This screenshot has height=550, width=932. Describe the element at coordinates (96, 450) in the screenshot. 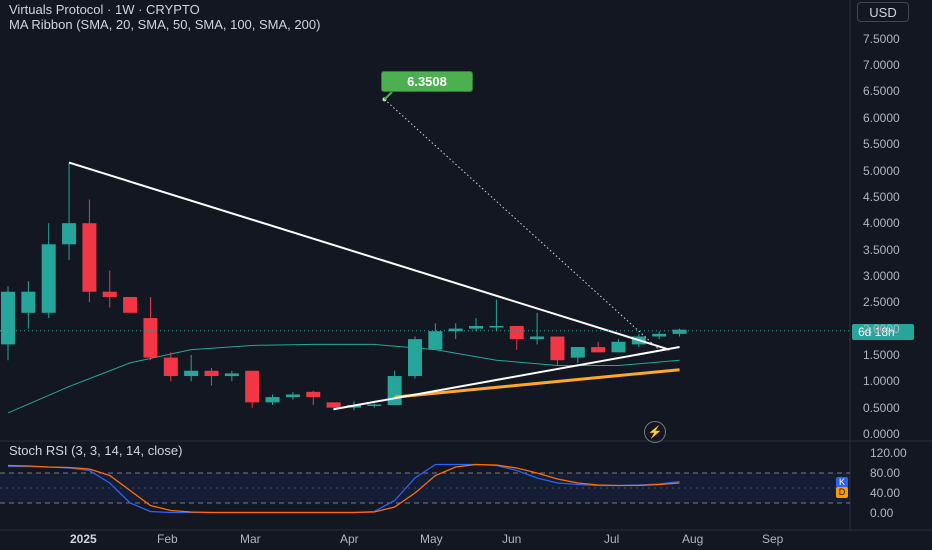

I see `rsi-title: Stoch RSI (3, 3, 14, 14, close)` at that location.